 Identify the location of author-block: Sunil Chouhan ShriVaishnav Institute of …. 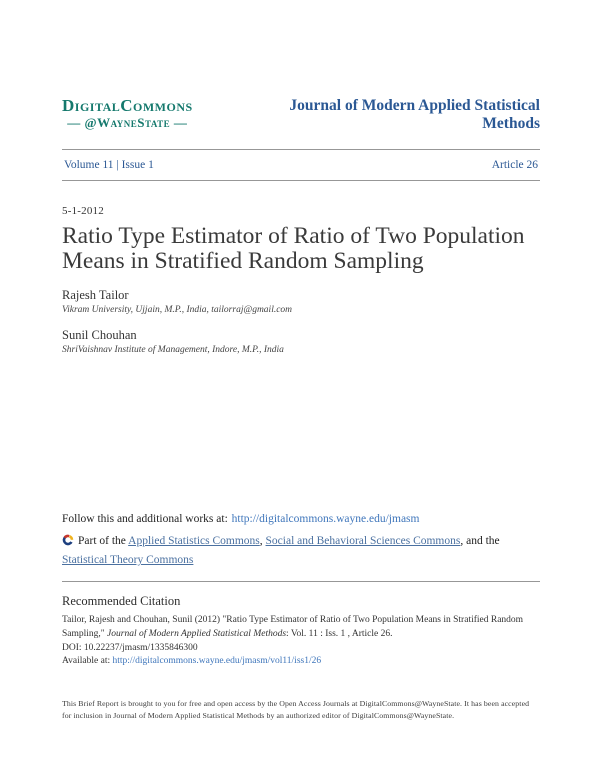
(301, 341).